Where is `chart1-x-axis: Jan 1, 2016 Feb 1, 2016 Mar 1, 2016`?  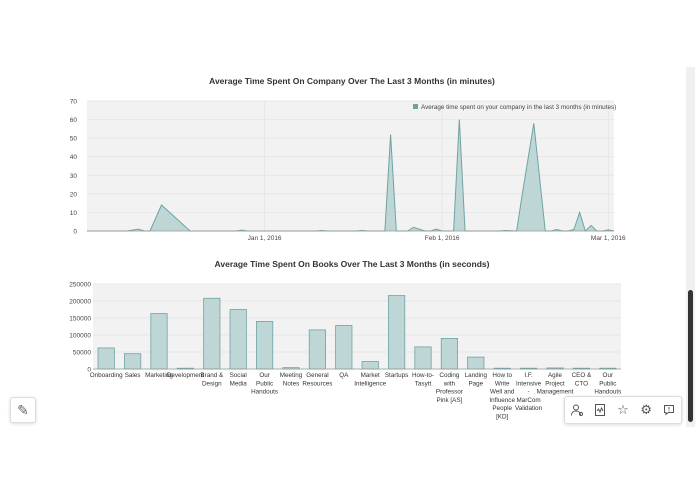
chart1-x-axis: Jan 1, 2016 Feb 1, 2016 Mar 1, 2016 is located at coordinates (437, 238).